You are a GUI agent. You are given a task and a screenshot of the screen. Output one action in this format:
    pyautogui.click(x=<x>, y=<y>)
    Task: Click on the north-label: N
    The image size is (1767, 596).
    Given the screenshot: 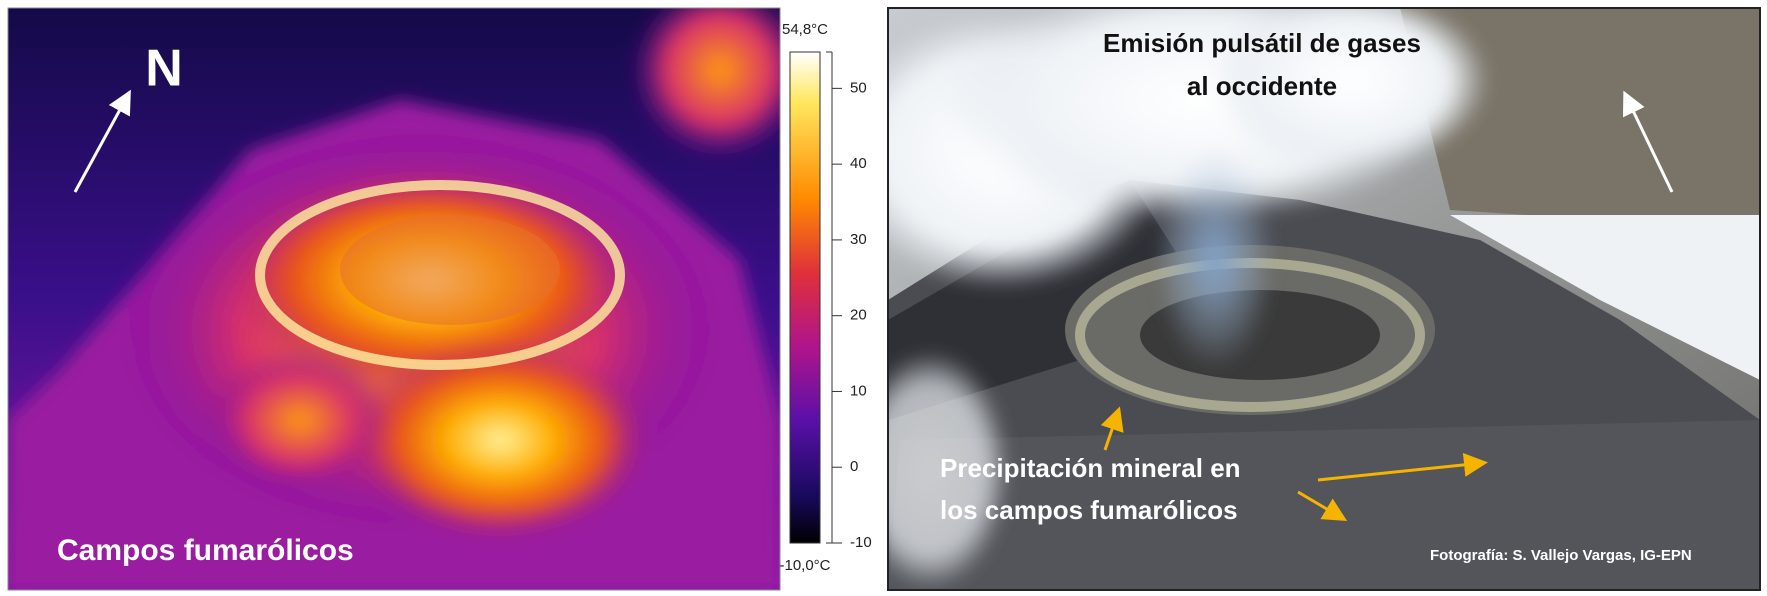 What is the action you would take?
    pyautogui.click(x=164, y=69)
    